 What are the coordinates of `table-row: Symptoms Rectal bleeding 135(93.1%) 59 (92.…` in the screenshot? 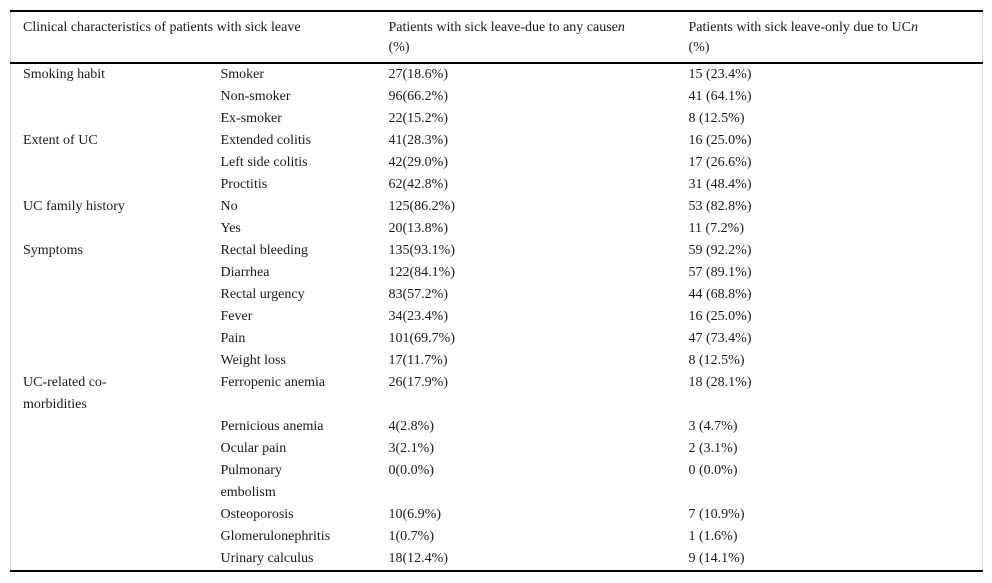 It's located at (497, 251).